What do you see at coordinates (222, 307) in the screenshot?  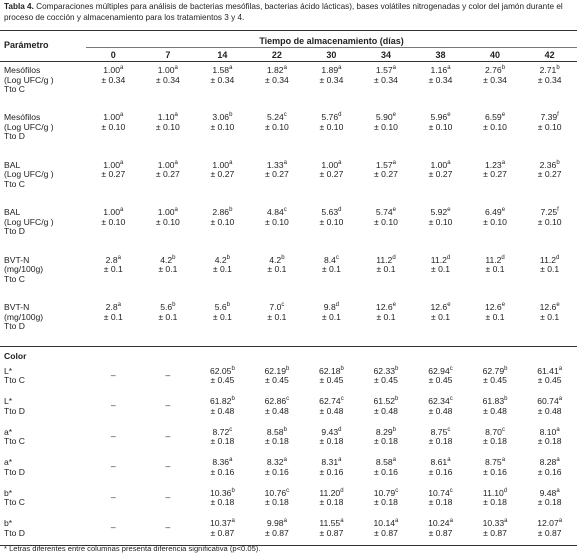 I see `value-line: 5.6b` at bounding box center [222, 307].